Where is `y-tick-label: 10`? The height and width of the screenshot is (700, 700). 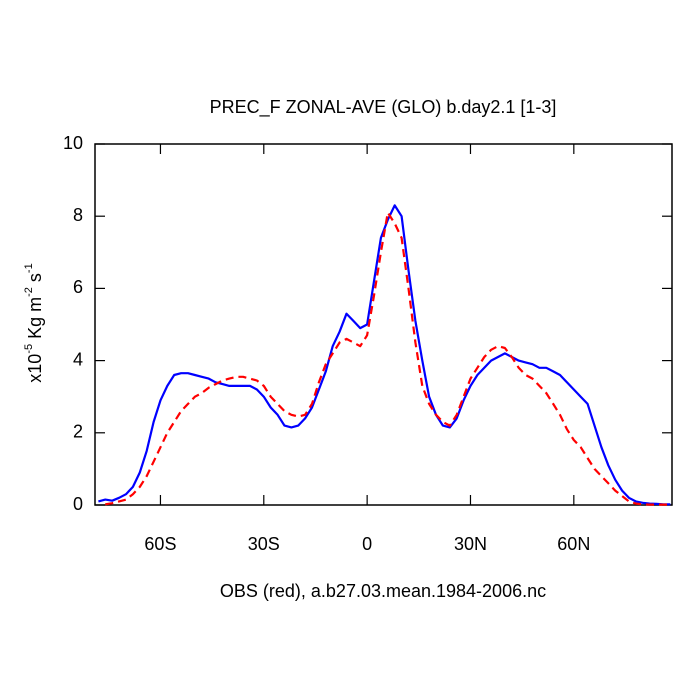 y-tick-label: 10 is located at coordinates (73, 143).